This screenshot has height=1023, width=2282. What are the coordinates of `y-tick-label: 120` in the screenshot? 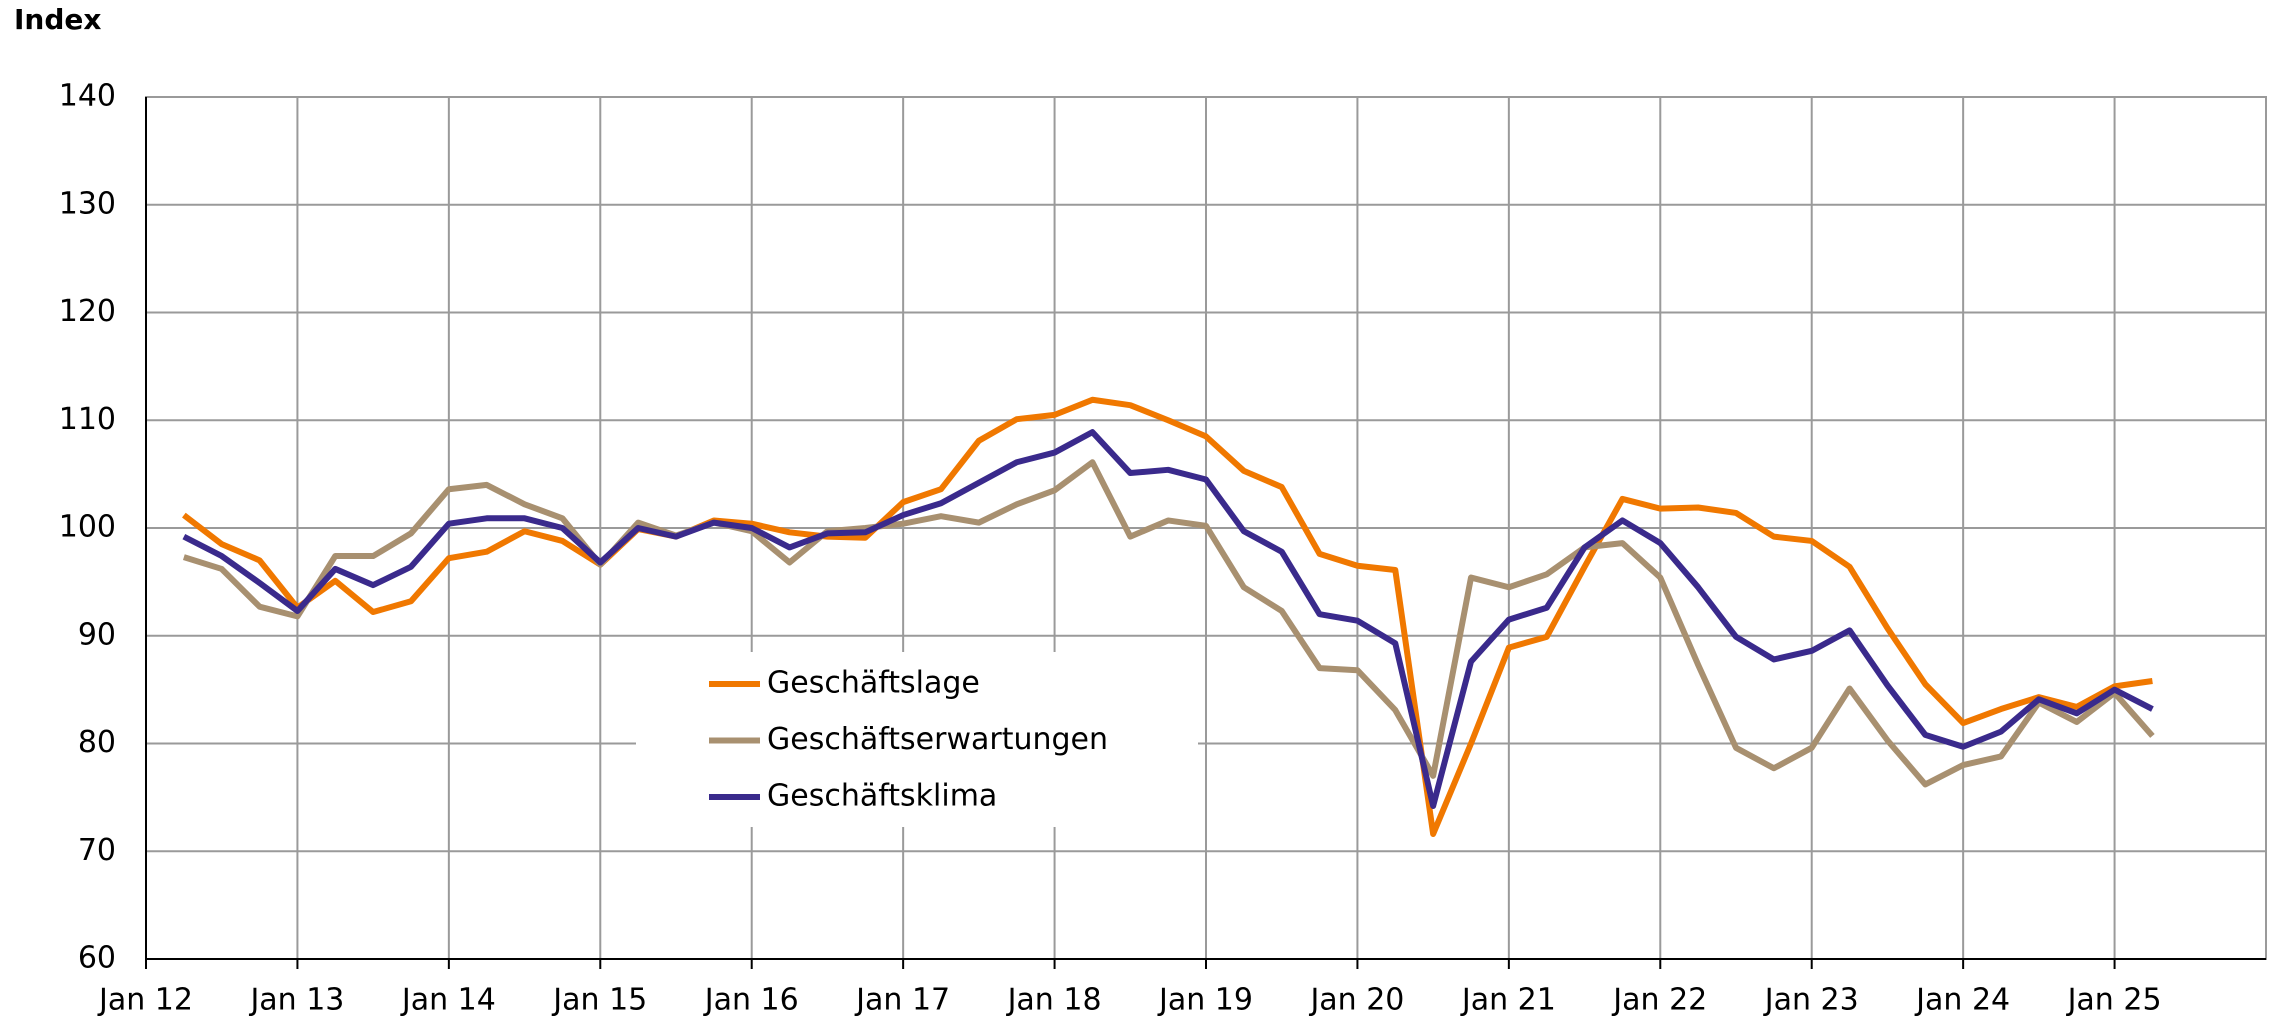 It's located at (87, 311).